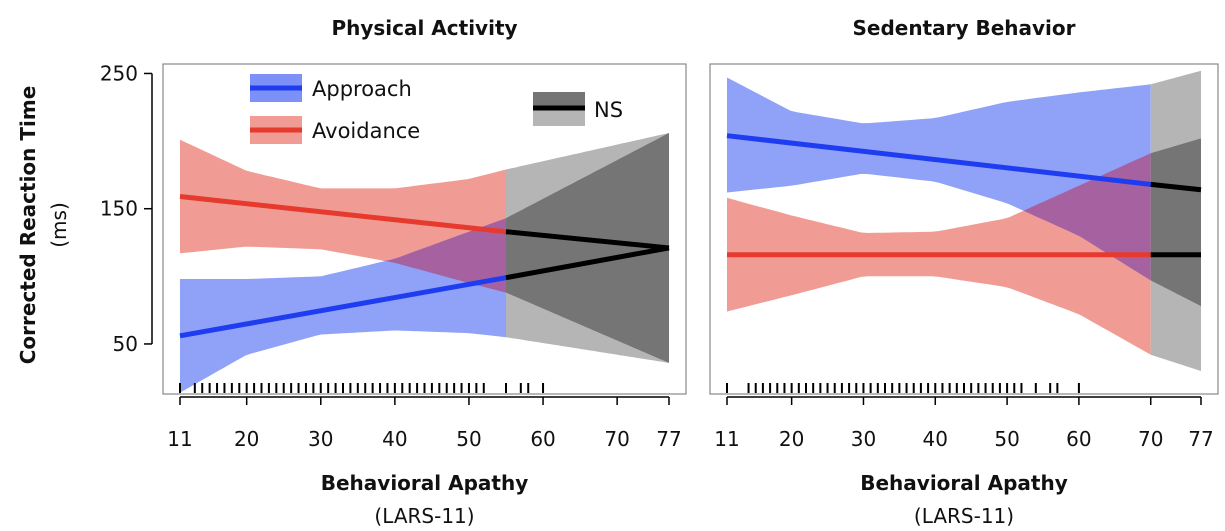 This screenshot has height=531, width=1225. I want to click on panel-title: Physical Activity, so click(424, 28).